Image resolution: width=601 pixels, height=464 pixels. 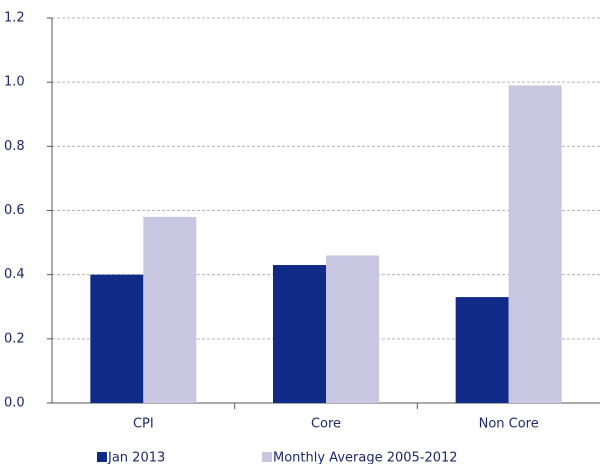 I want to click on legend-label: Monthly Average 2005-2012, so click(x=365, y=457).